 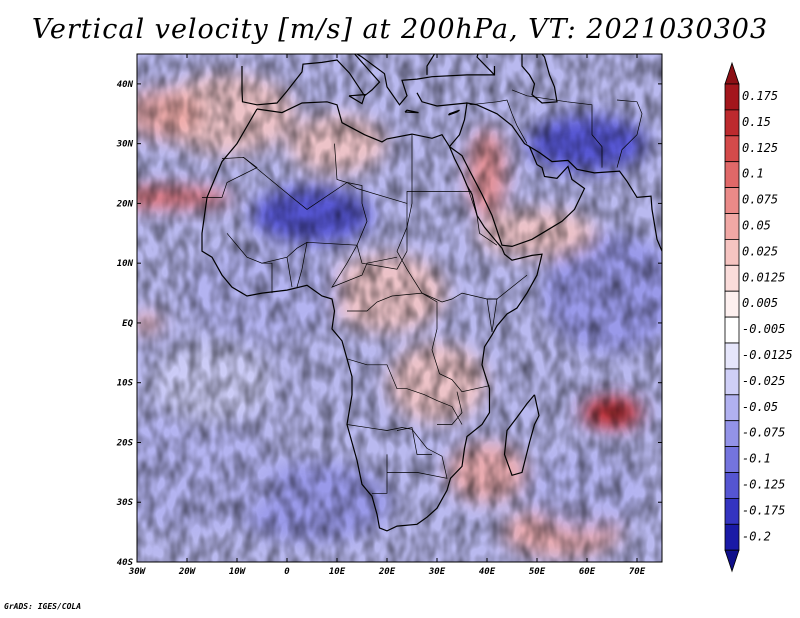 What do you see at coordinates (763, 510) in the screenshot?
I see `colorbar-label: -0.175` at bounding box center [763, 510].